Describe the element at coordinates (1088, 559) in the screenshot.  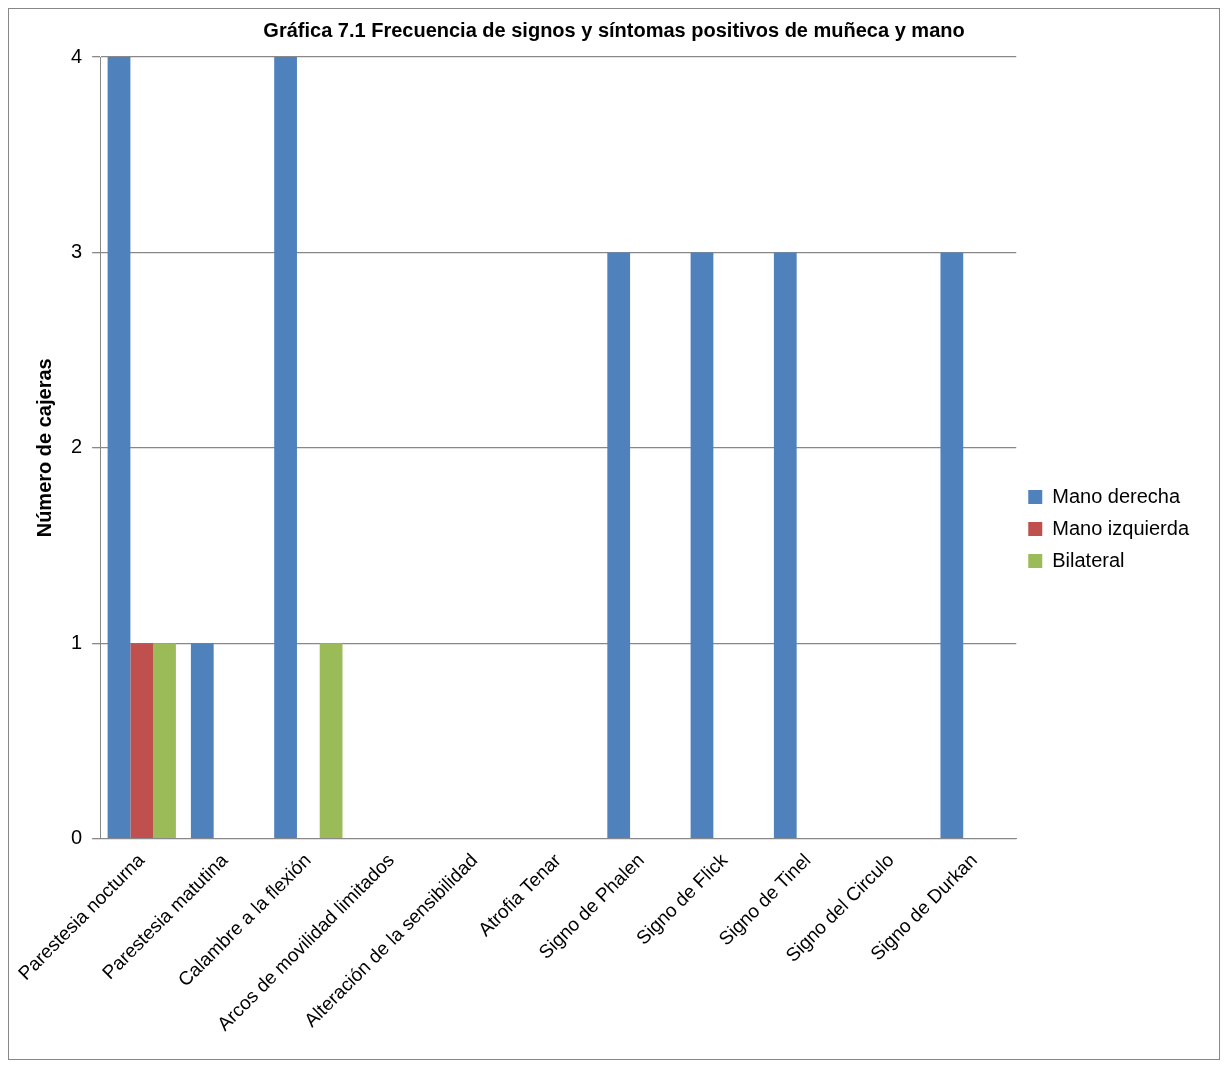
I see `legend-label: Bilateral` at that location.